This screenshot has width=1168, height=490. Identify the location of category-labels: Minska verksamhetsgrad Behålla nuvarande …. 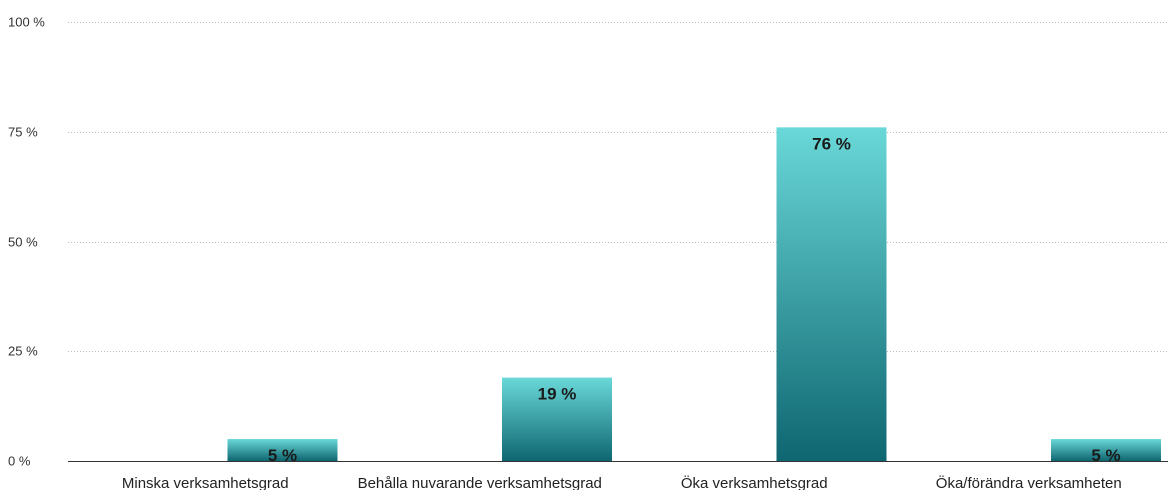
(622, 482).